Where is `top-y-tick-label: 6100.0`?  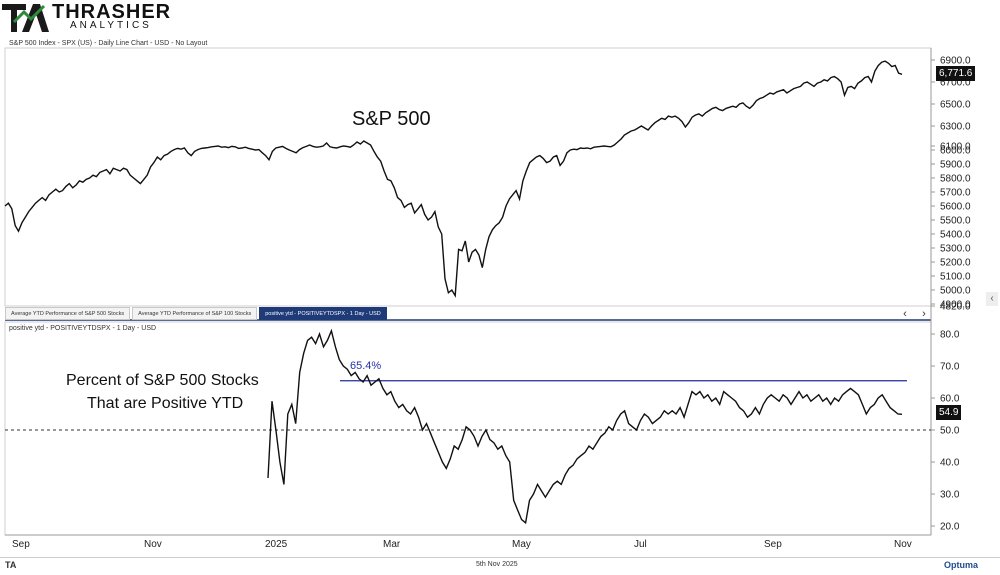 top-y-tick-label: 6100.0 is located at coordinates (955, 147).